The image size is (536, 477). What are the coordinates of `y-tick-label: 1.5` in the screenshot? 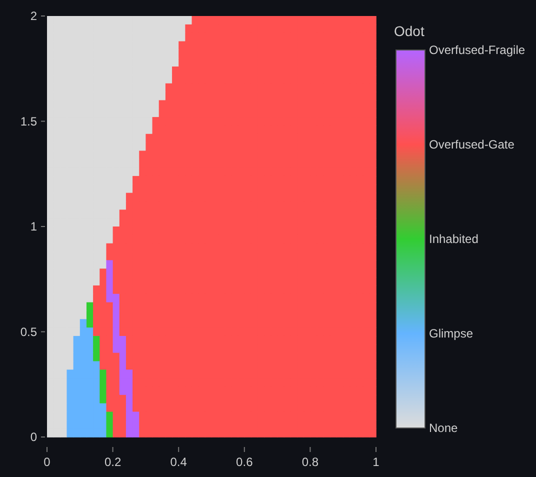 It's located at (29, 121).